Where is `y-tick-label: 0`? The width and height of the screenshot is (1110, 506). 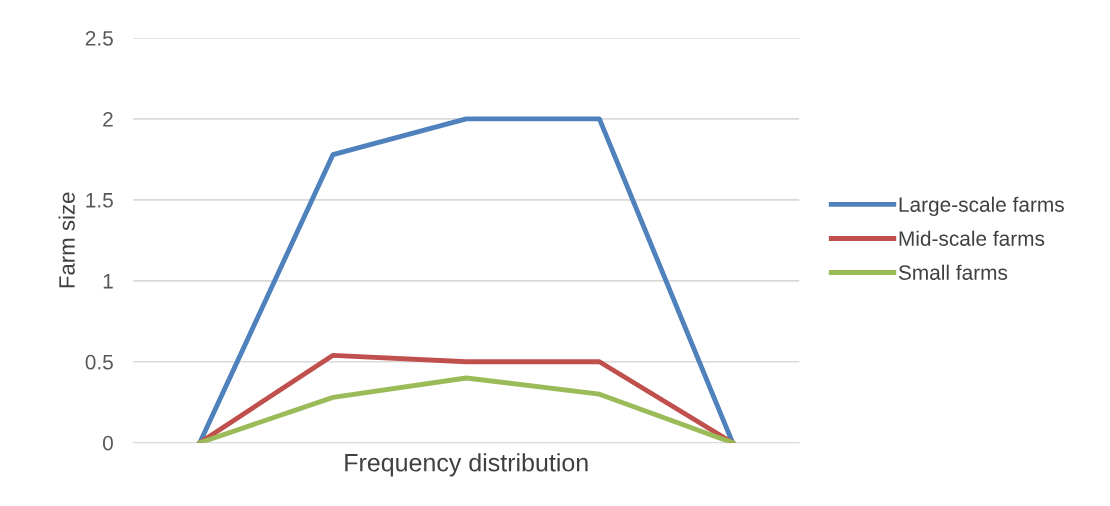 y-tick-label: 0 is located at coordinates (107, 443).